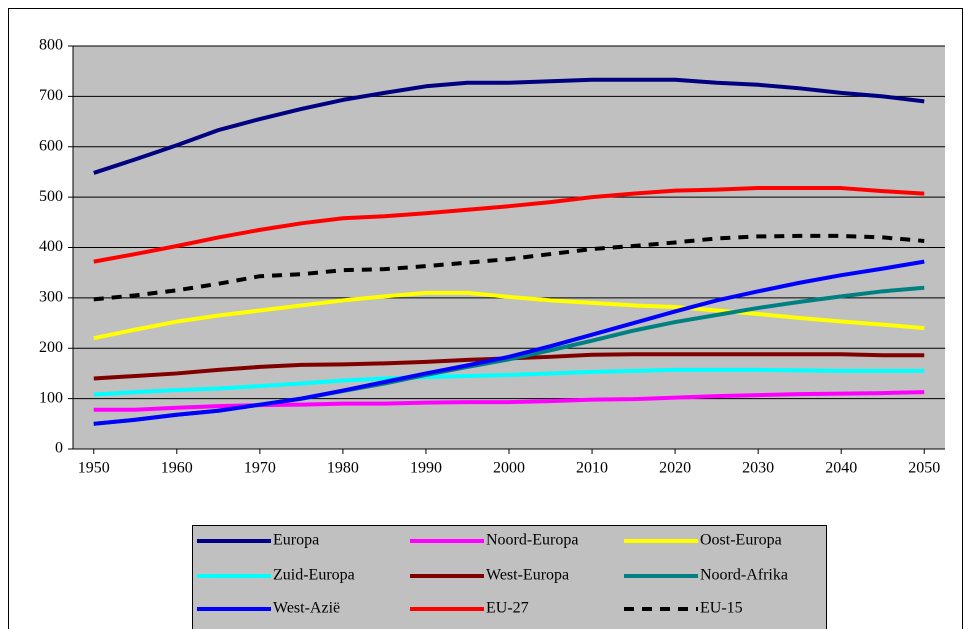 The height and width of the screenshot is (629, 964). What do you see at coordinates (260, 468) in the screenshot?
I see `x-tick-label: 1970` at bounding box center [260, 468].